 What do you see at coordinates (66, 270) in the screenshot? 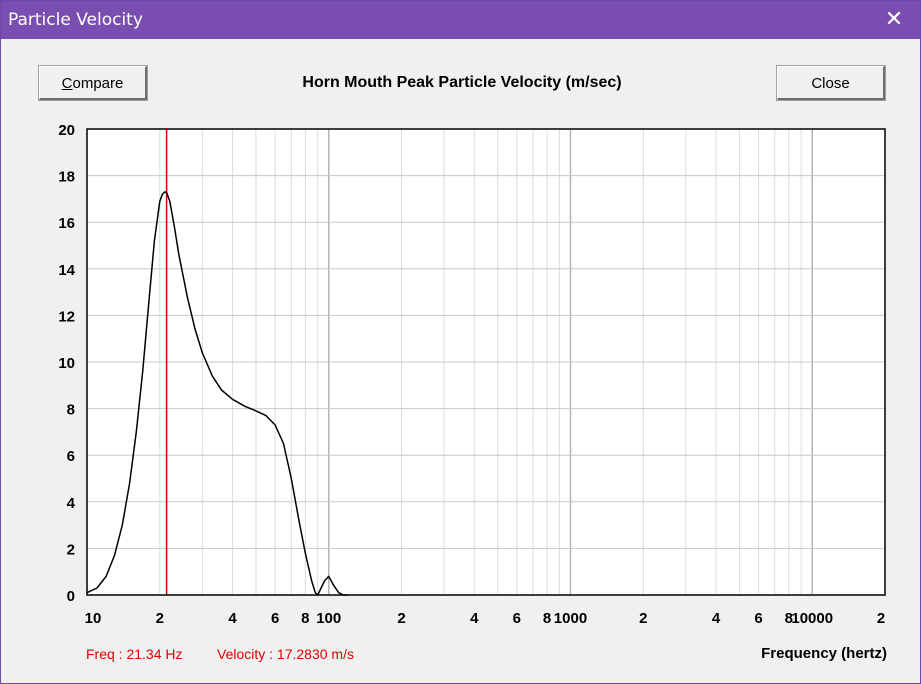
I see `y-tick-label: 14` at bounding box center [66, 270].